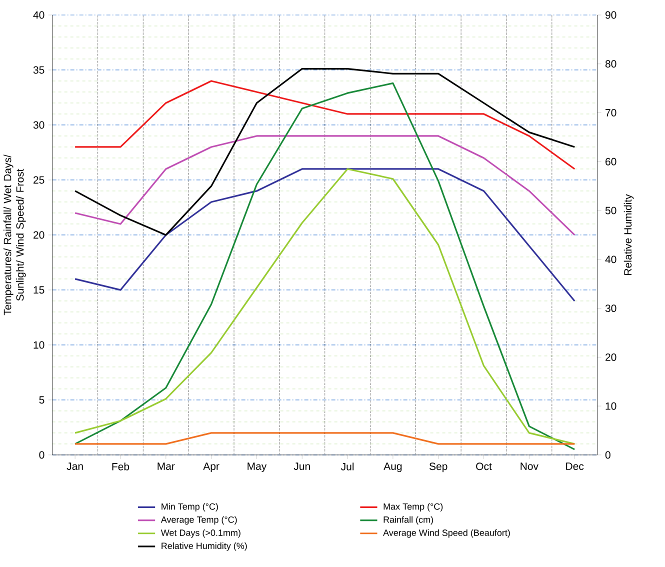 This screenshot has height=567, width=665. I want to click on y2-tick-label: 20, so click(611, 357).